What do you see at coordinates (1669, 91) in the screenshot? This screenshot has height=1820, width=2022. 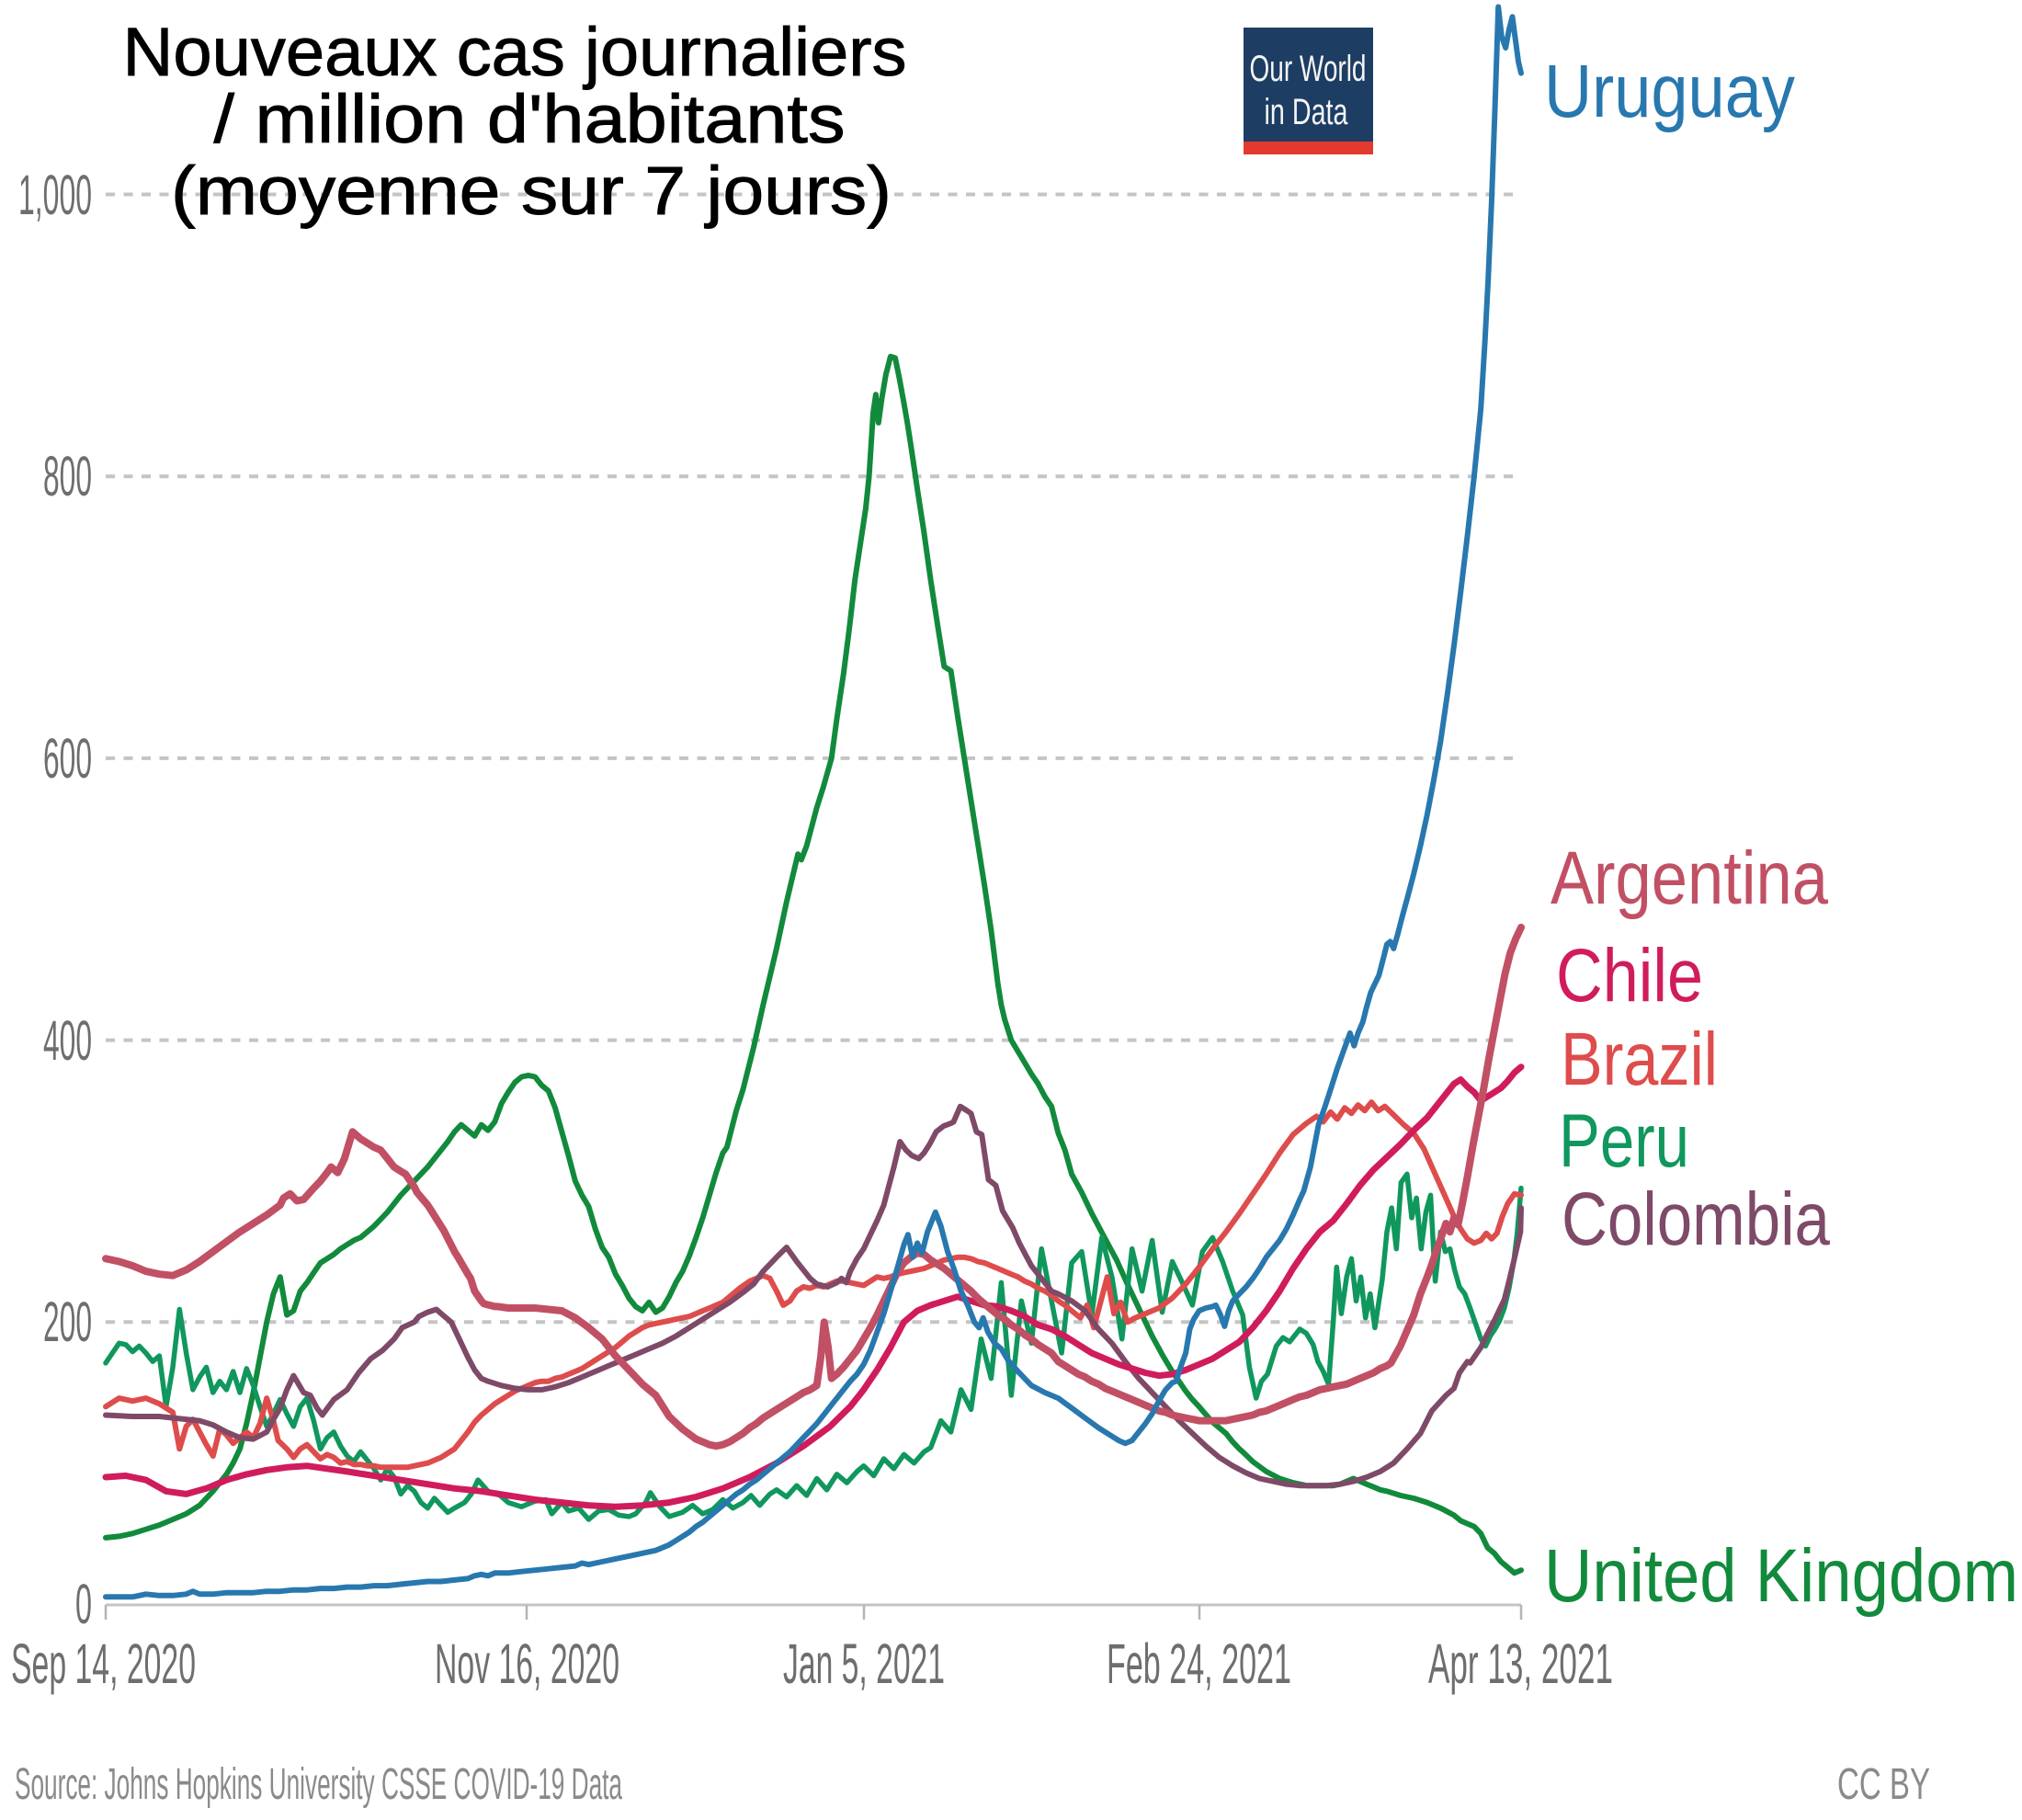 I see `svg-text: Uruguay` at bounding box center [1669, 91].